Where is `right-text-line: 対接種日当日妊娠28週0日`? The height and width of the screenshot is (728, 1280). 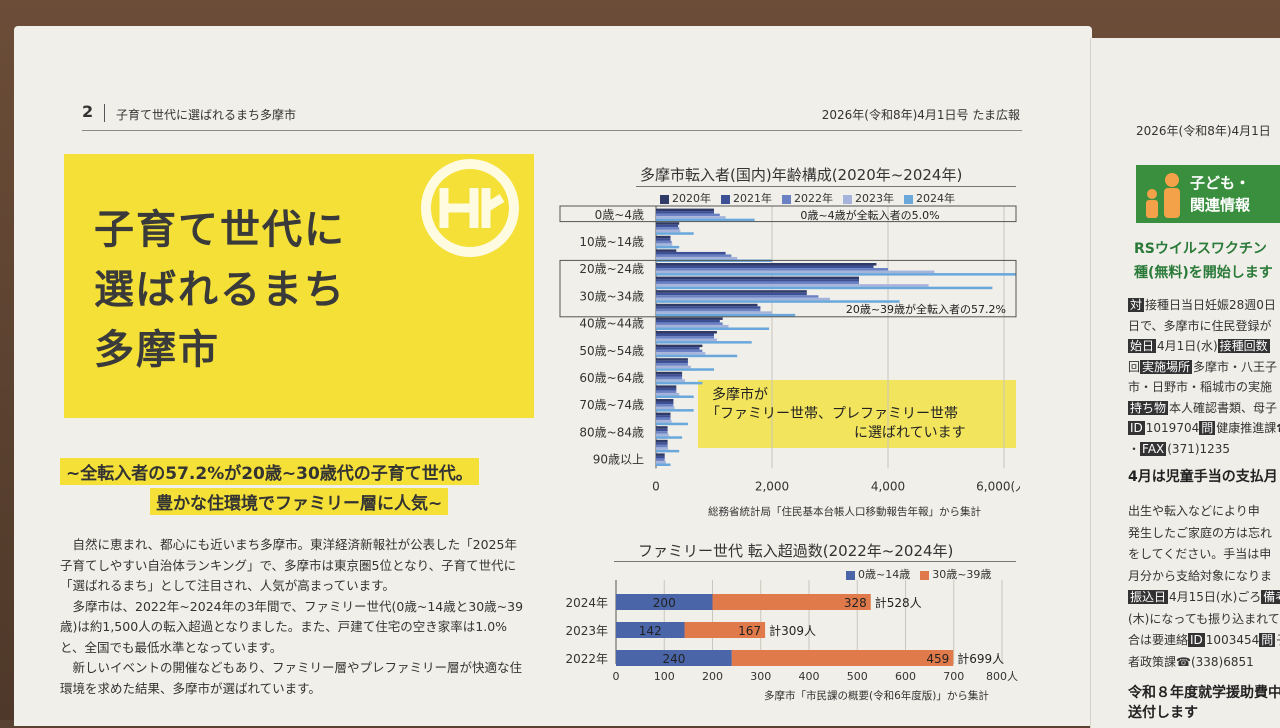
right-text-line: 対接種日当日妊娠28週0日 is located at coordinates (1202, 304).